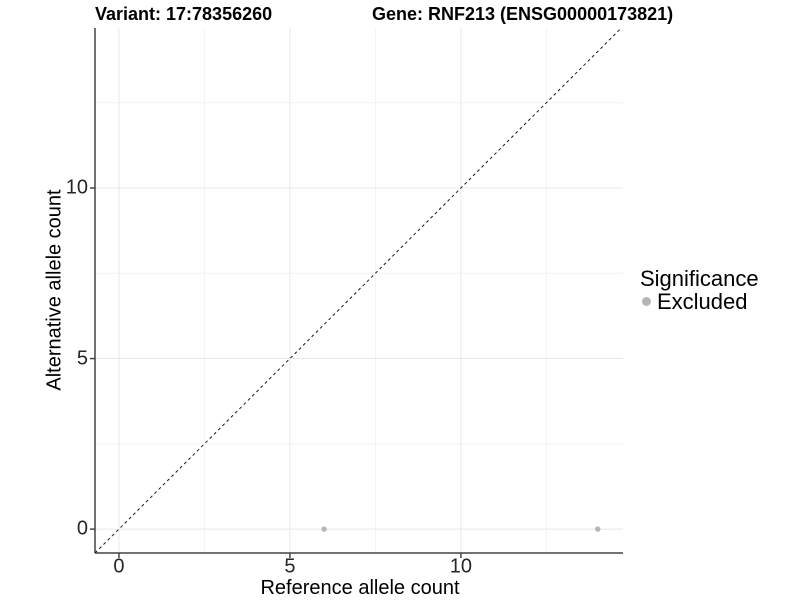 The height and width of the screenshot is (600, 800). What do you see at coordinates (702, 301) in the screenshot?
I see `legend-item-excluded: Excluded` at bounding box center [702, 301].